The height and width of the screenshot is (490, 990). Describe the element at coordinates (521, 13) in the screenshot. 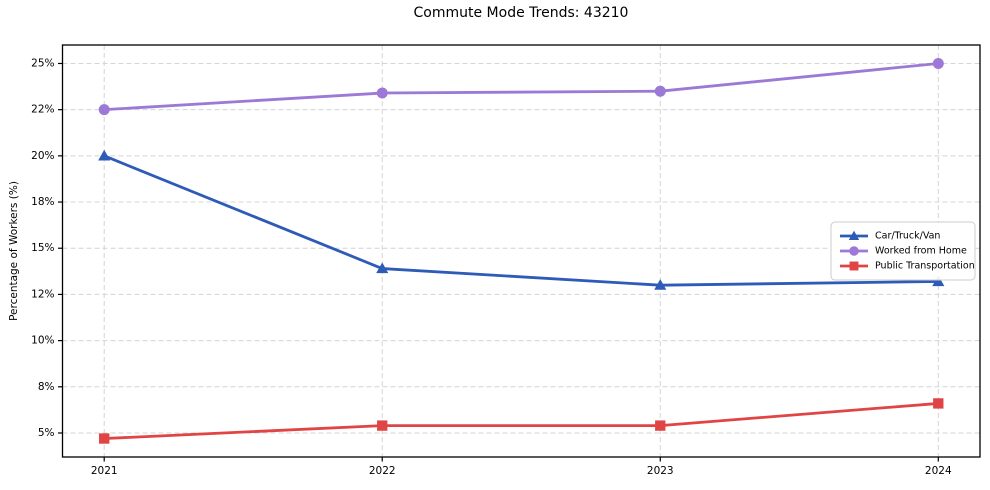

I see `chart-title: Commute Mode Trends: 43210` at that location.